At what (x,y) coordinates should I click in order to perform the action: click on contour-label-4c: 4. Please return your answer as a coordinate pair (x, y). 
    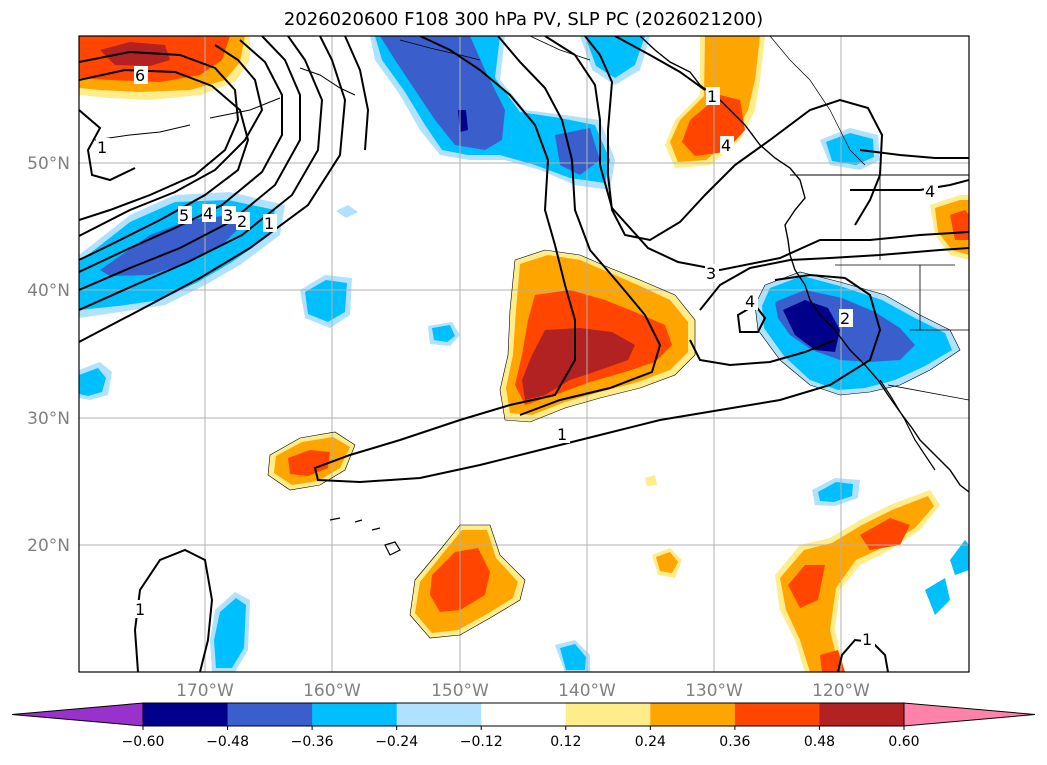
    Looking at the image, I should click on (726, 145).